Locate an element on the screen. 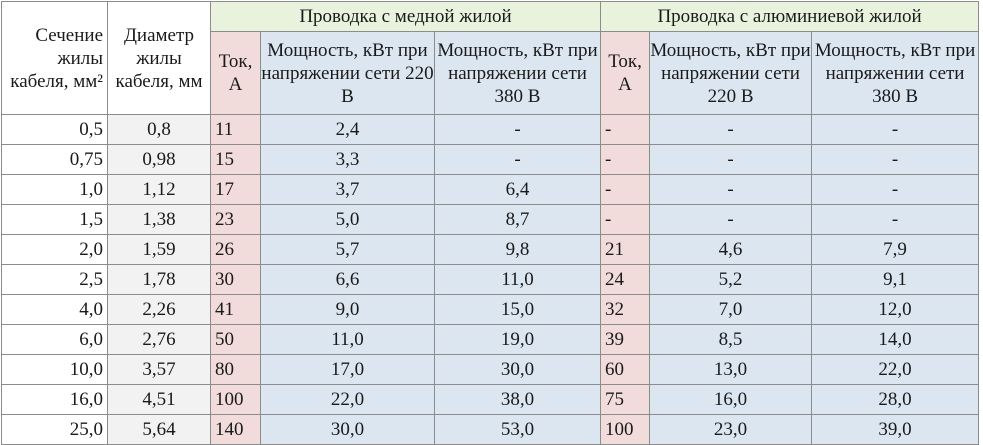 The width and height of the screenshot is (983, 445). cell-copper-current: 11 is located at coordinates (235, 129).